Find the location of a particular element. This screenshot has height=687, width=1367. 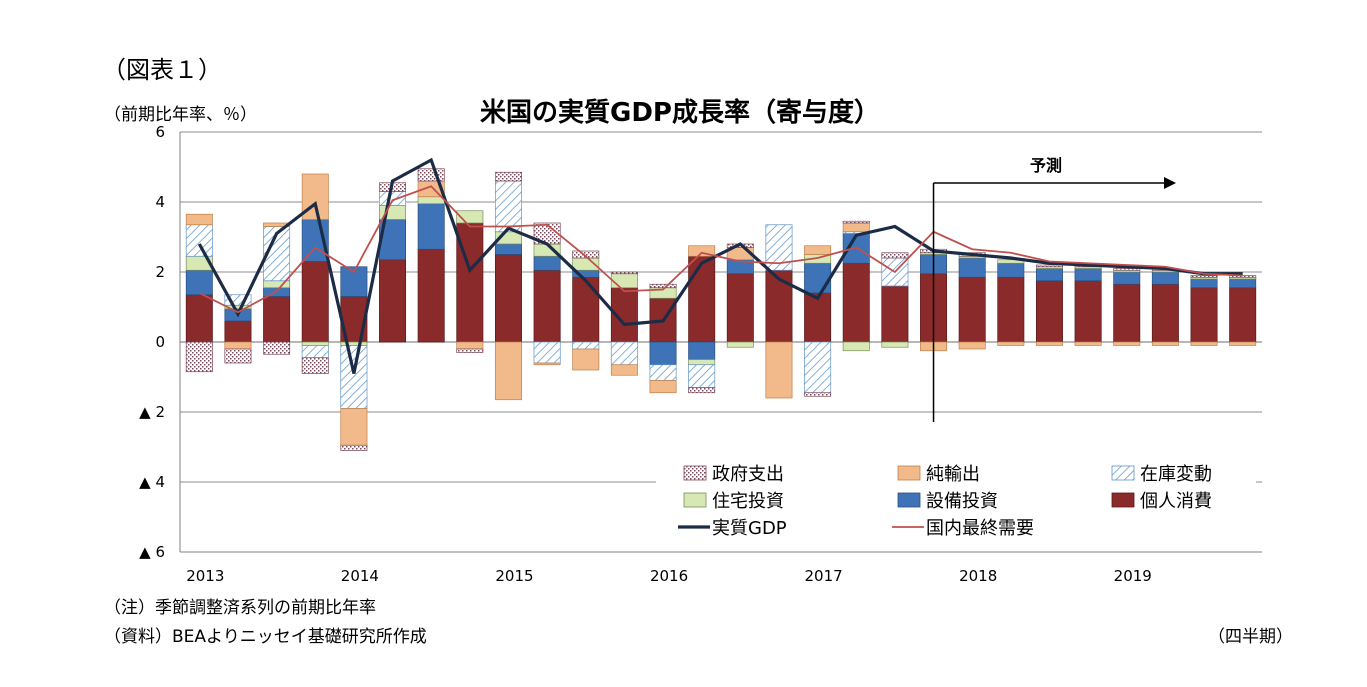

bar-consumption-2019Q4 is located at coordinates (1243, 315).